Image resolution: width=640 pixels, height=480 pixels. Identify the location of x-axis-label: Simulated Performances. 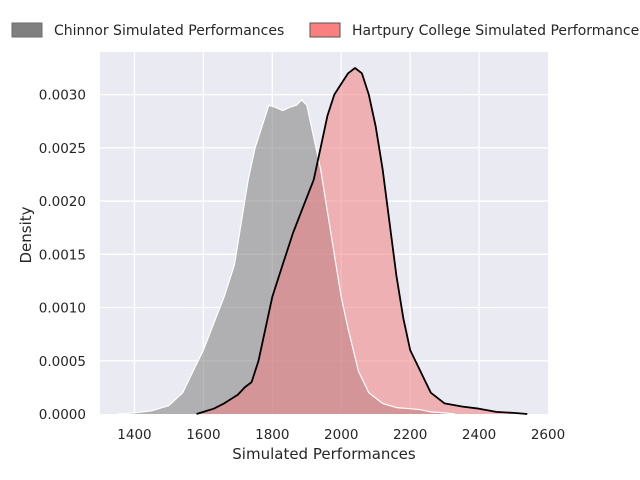
(324, 454).